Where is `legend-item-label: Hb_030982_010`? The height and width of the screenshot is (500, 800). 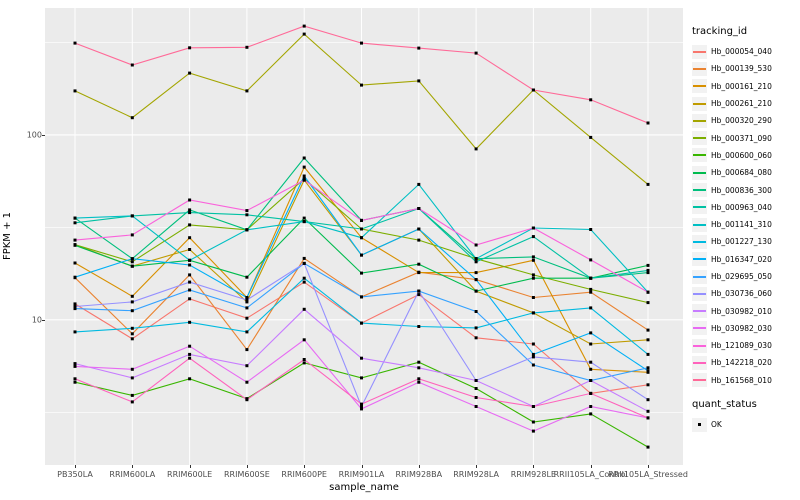 legend-item-label: Hb_030982_010 is located at coordinates (741, 311).